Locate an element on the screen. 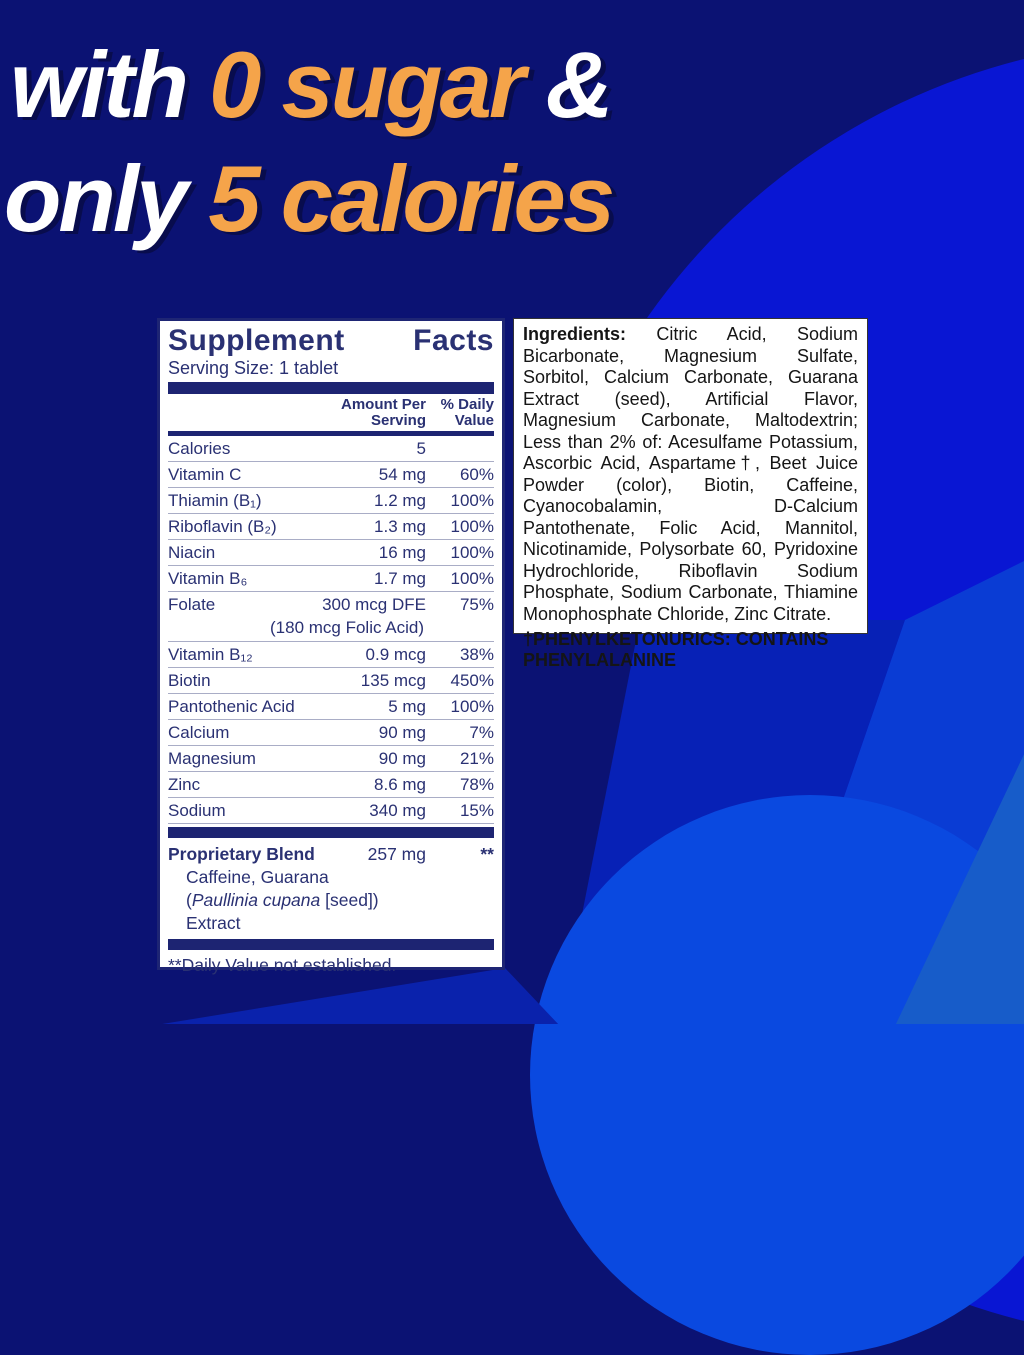  nutrient-name: Zinc is located at coordinates (184, 784).